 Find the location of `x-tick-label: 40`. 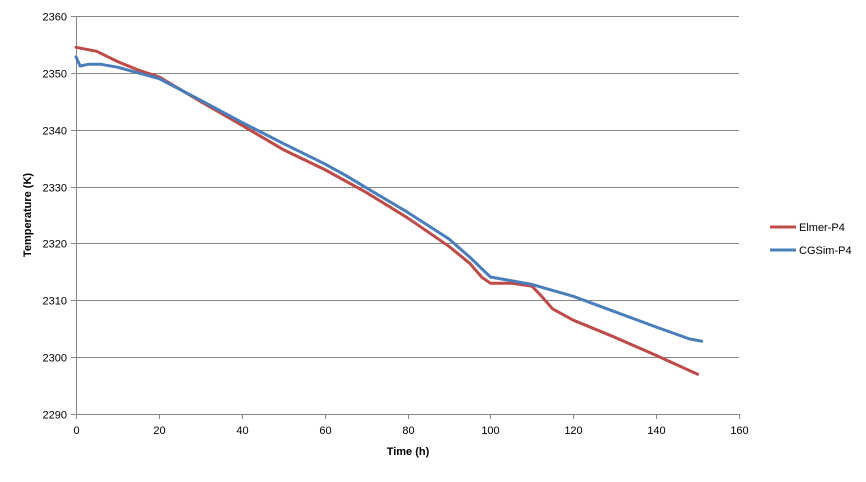

x-tick-label: 40 is located at coordinates (242, 431).